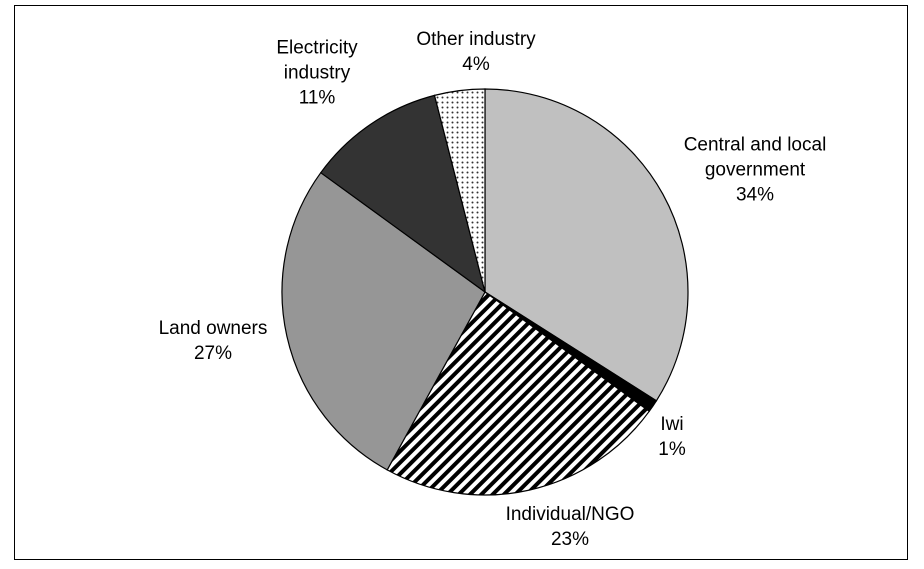  I want to click on slice-label: Individual/NGO 23%, so click(570, 527).